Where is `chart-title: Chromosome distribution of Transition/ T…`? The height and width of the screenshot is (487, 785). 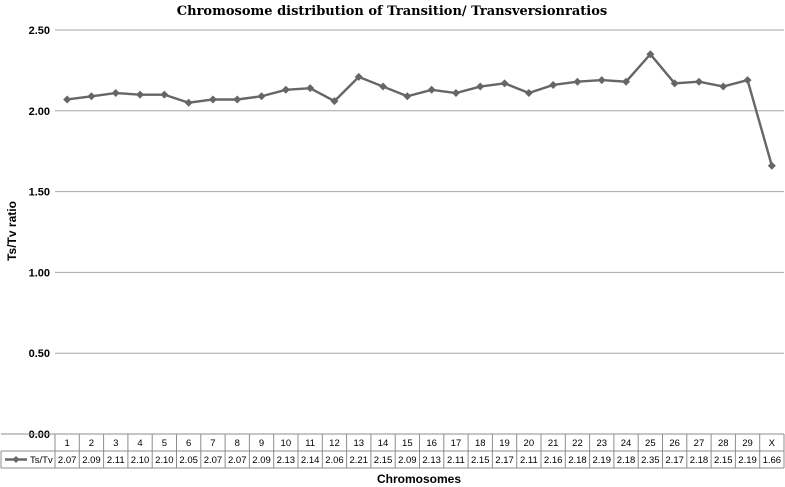 chart-title: Chromosome distribution of Transition/ T… is located at coordinates (392, 11).